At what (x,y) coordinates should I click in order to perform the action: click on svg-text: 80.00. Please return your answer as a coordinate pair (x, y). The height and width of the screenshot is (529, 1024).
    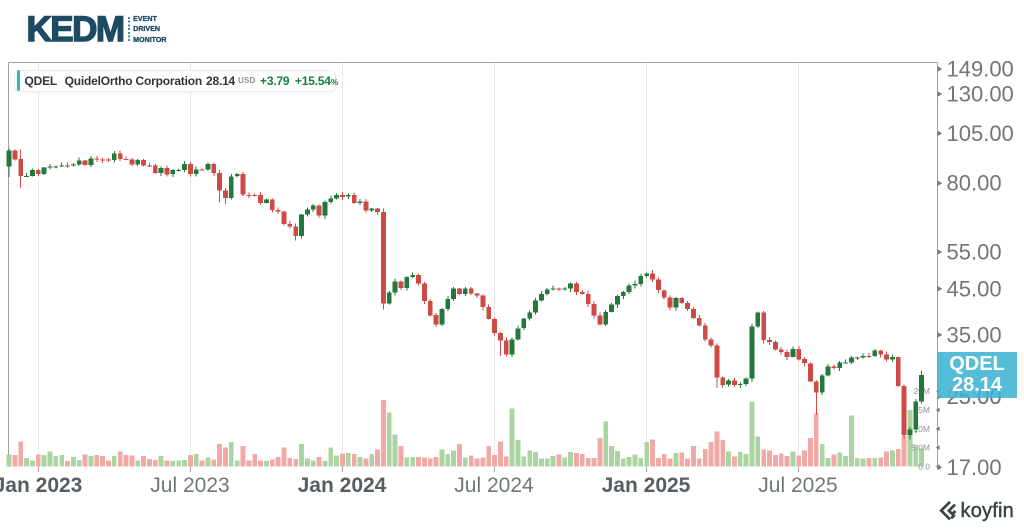
    Looking at the image, I should click on (974, 183).